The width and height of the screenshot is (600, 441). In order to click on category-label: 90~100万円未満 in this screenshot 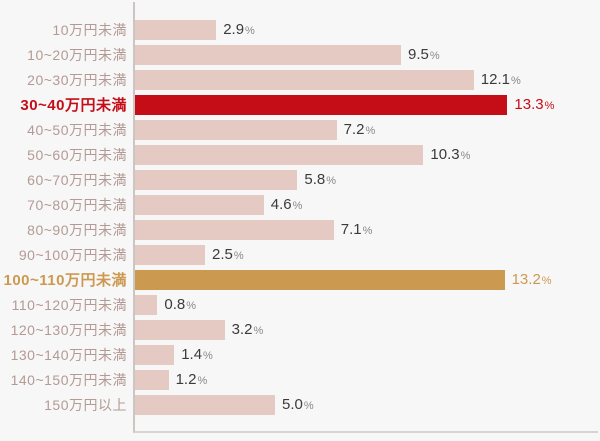, I will do `click(72, 254)`.